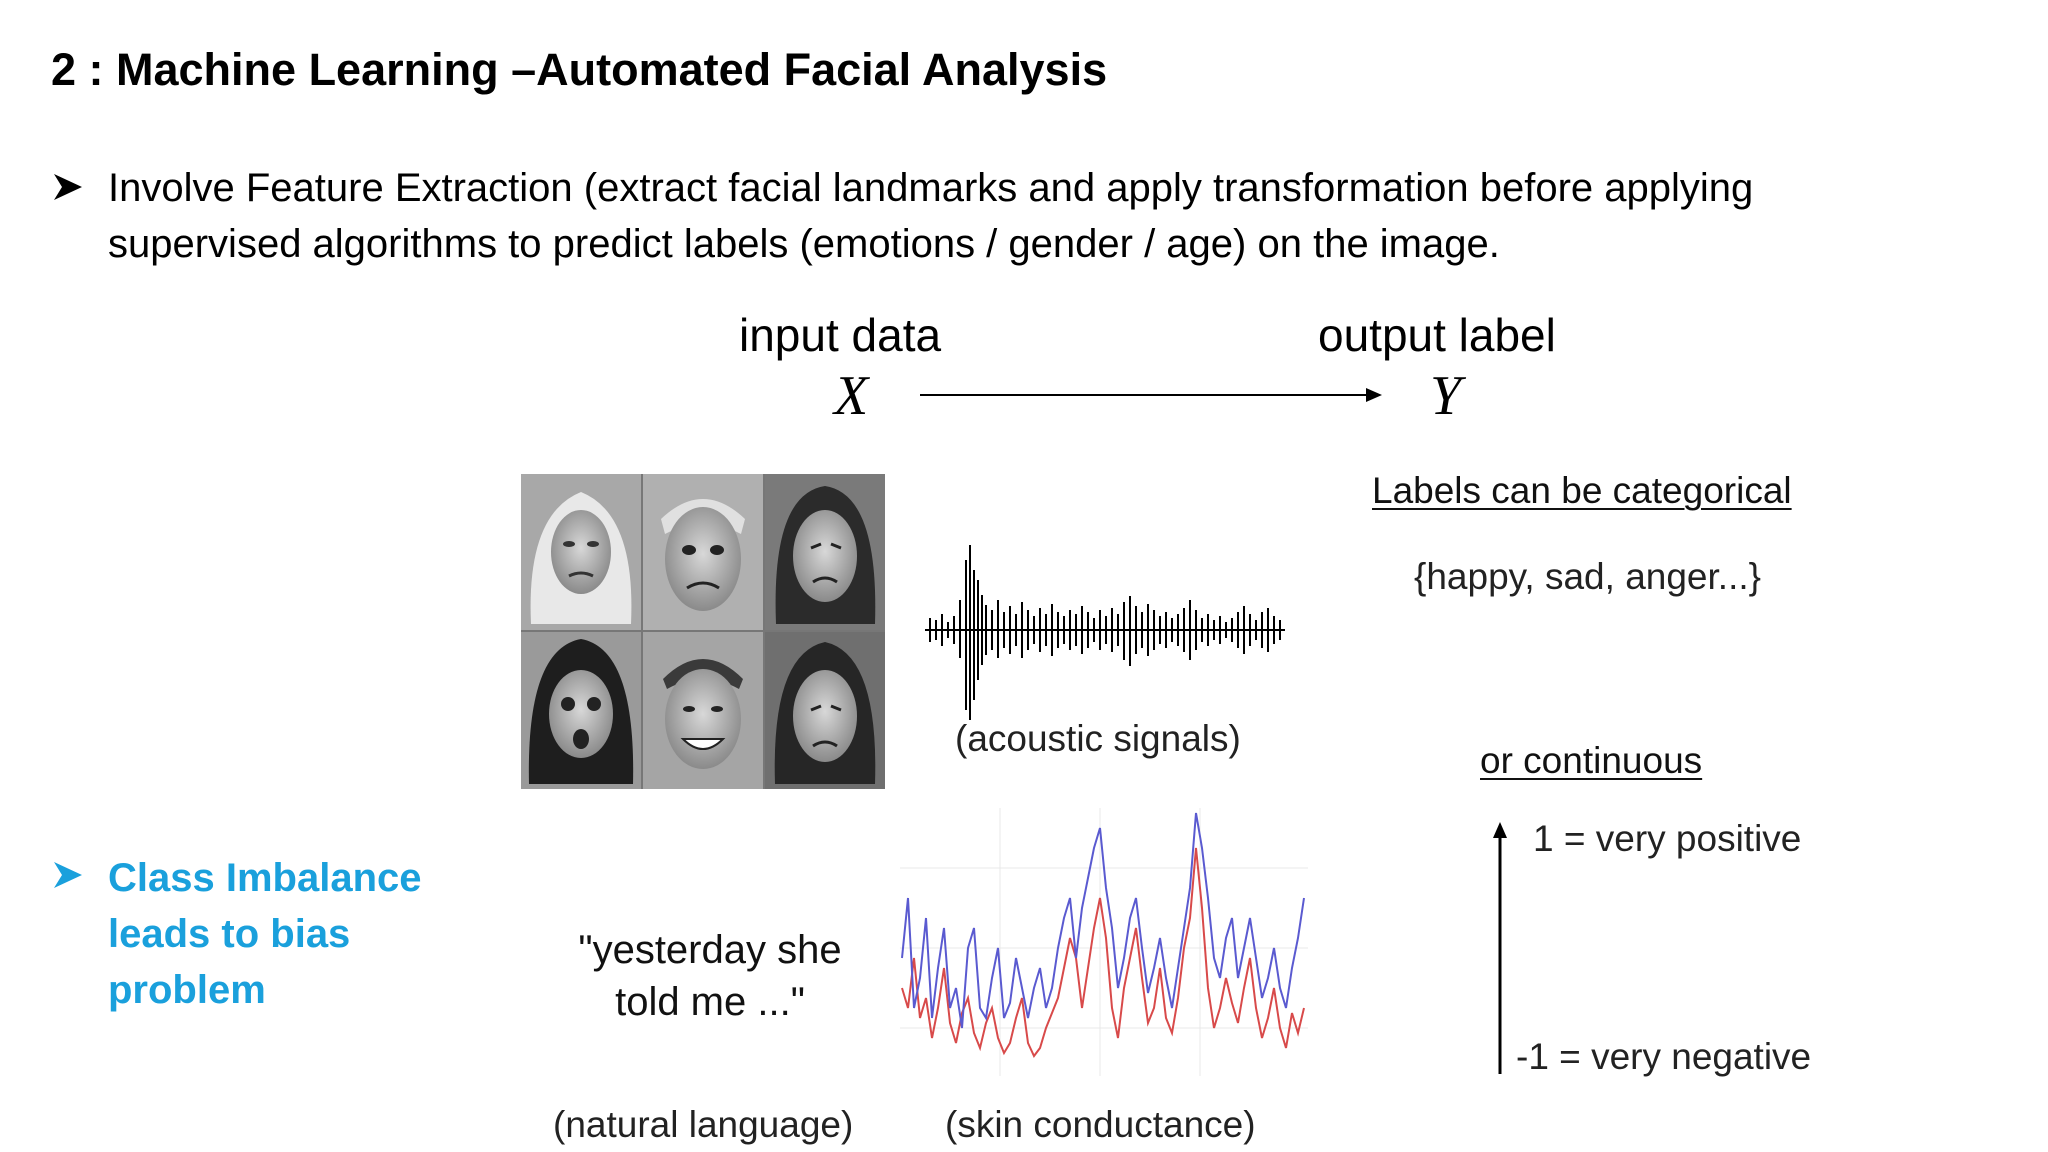 This screenshot has width=2048, height=1152. Describe the element at coordinates (1582, 490) in the screenshot. I see `categorical-heading: Labels can be categorical` at that location.